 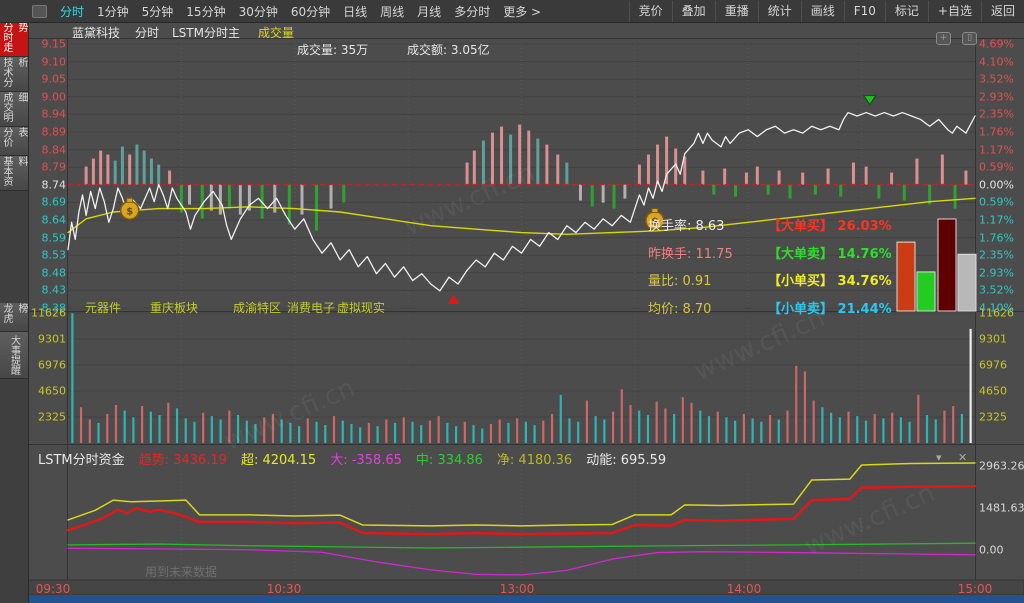 I want to click on sidebar: 分时走势 技术分析 成交明细 分价表 基本资料龙虎榜 大事提醒, so click(x=14, y=312).